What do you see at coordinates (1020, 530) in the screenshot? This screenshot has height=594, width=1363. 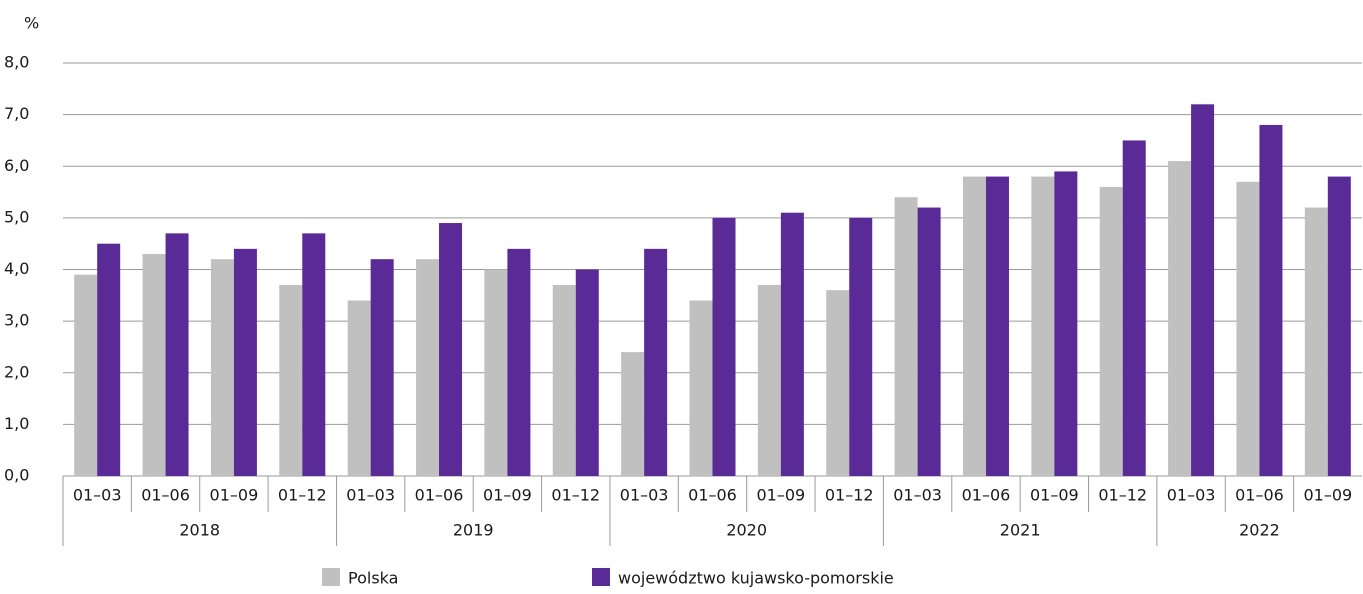 I see `group-label: 2021` at bounding box center [1020, 530].